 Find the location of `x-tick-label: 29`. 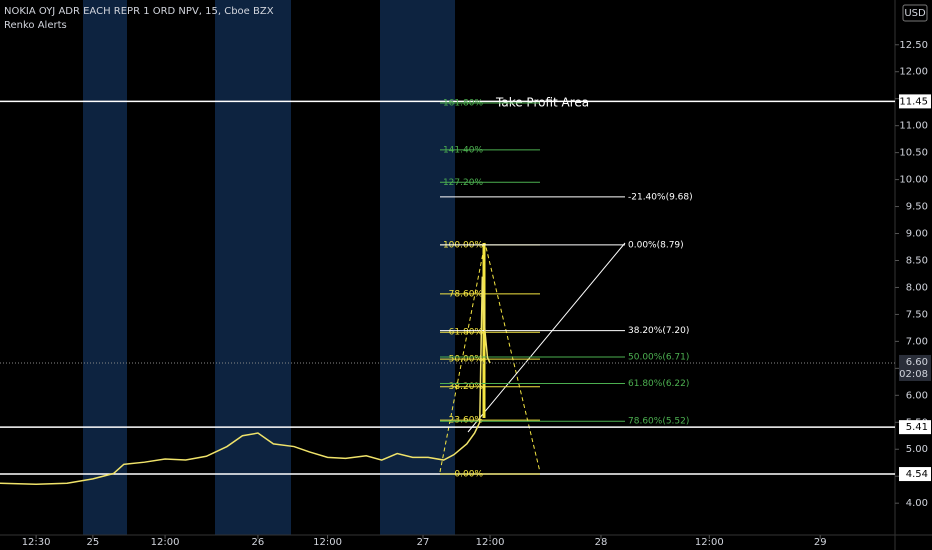

x-tick-label: 29 is located at coordinates (820, 542).